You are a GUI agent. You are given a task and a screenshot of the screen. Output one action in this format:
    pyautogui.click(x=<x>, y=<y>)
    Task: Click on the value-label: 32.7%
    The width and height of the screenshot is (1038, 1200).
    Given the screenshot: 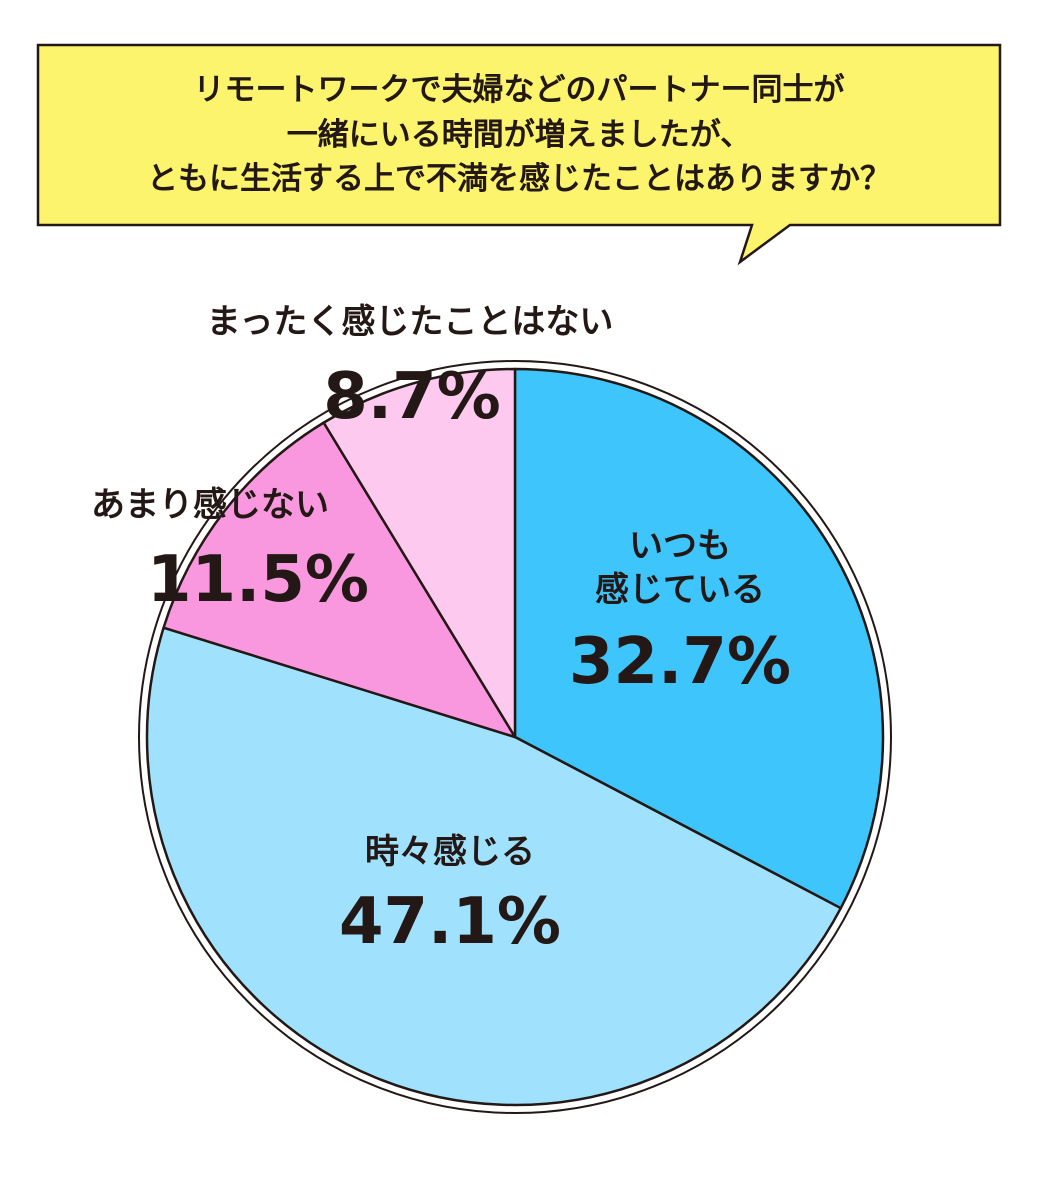 What is the action you would take?
    pyautogui.click(x=680, y=661)
    